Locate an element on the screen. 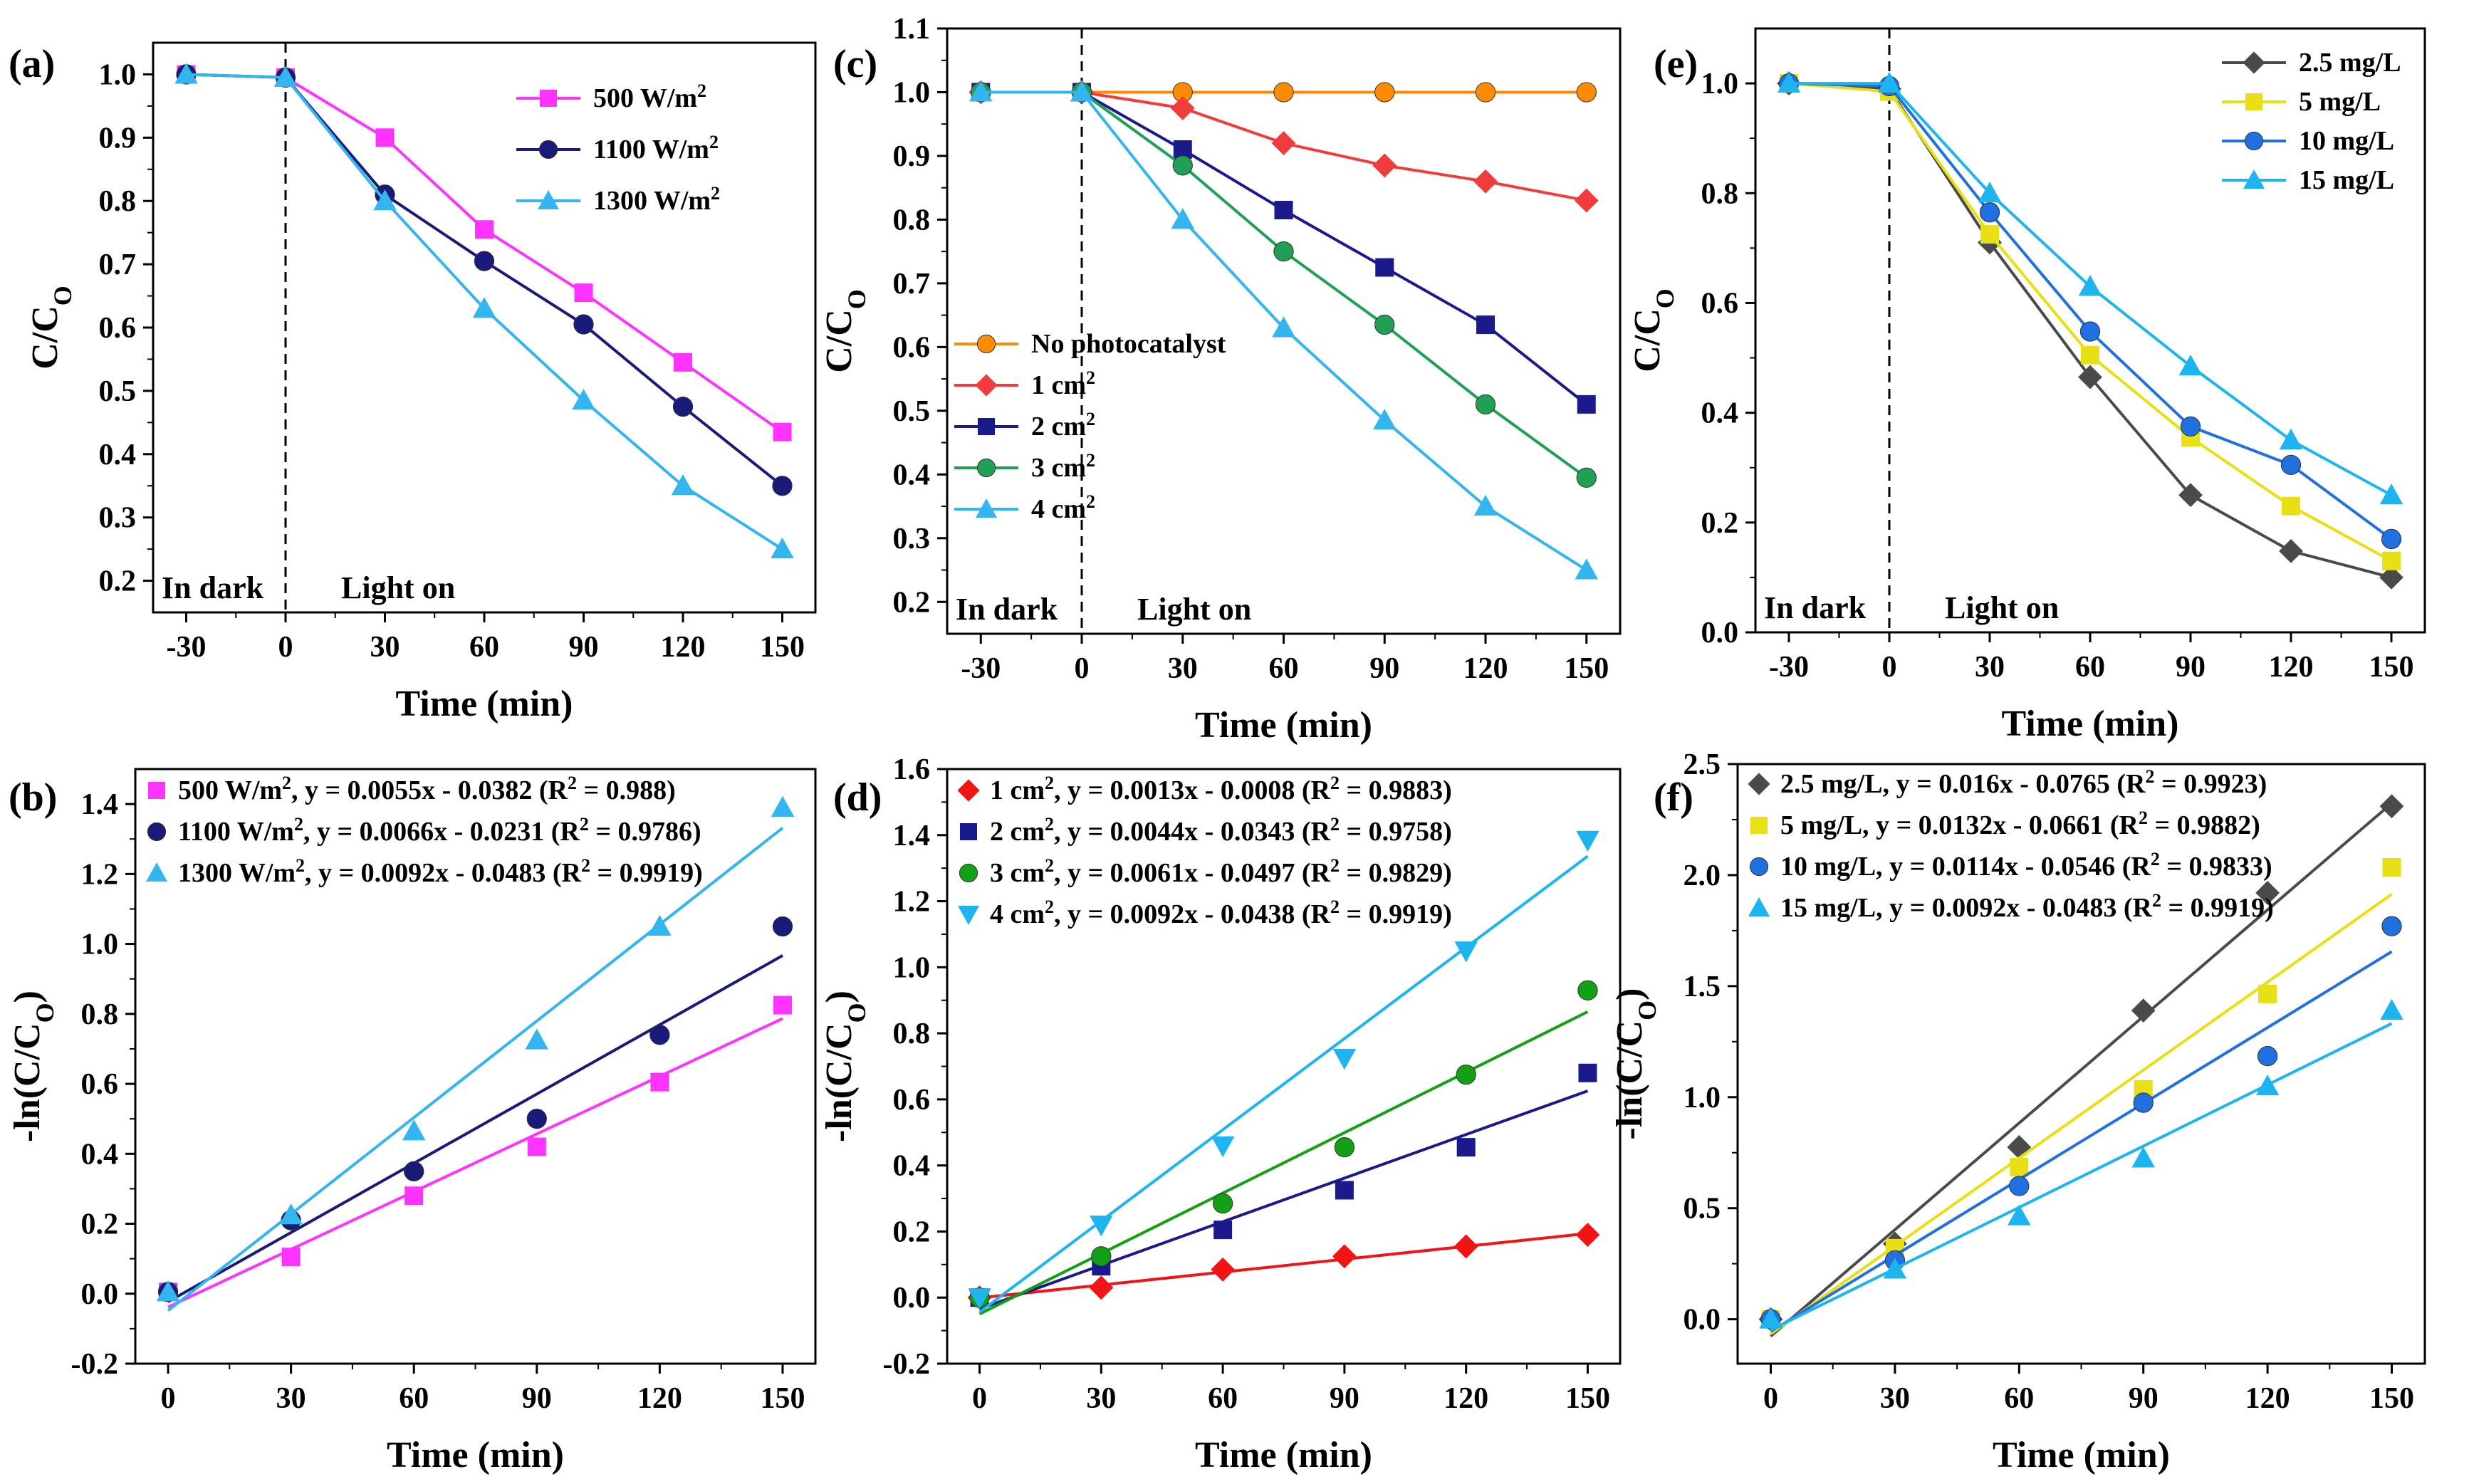 This screenshot has height=1484, width=2469. legend-name: 15 mg/L, is located at coordinates (1831, 908).